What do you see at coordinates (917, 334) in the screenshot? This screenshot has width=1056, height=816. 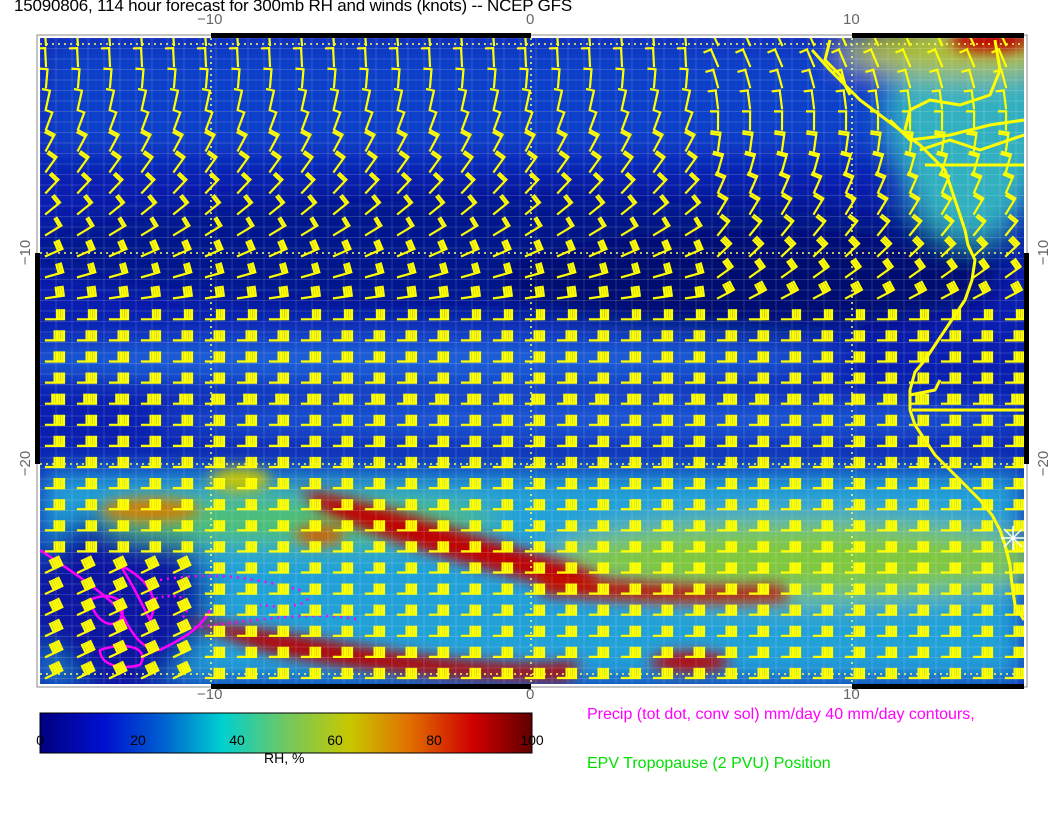 I see `africa-west-coast` at bounding box center [917, 334].